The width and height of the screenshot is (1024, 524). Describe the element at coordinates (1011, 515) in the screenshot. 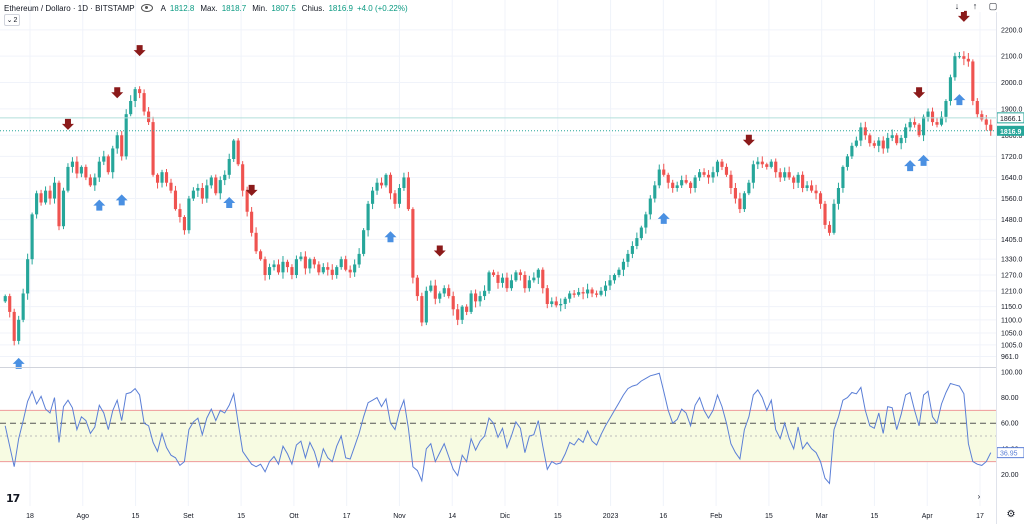

I see `settings-button: ⚙` at that location.